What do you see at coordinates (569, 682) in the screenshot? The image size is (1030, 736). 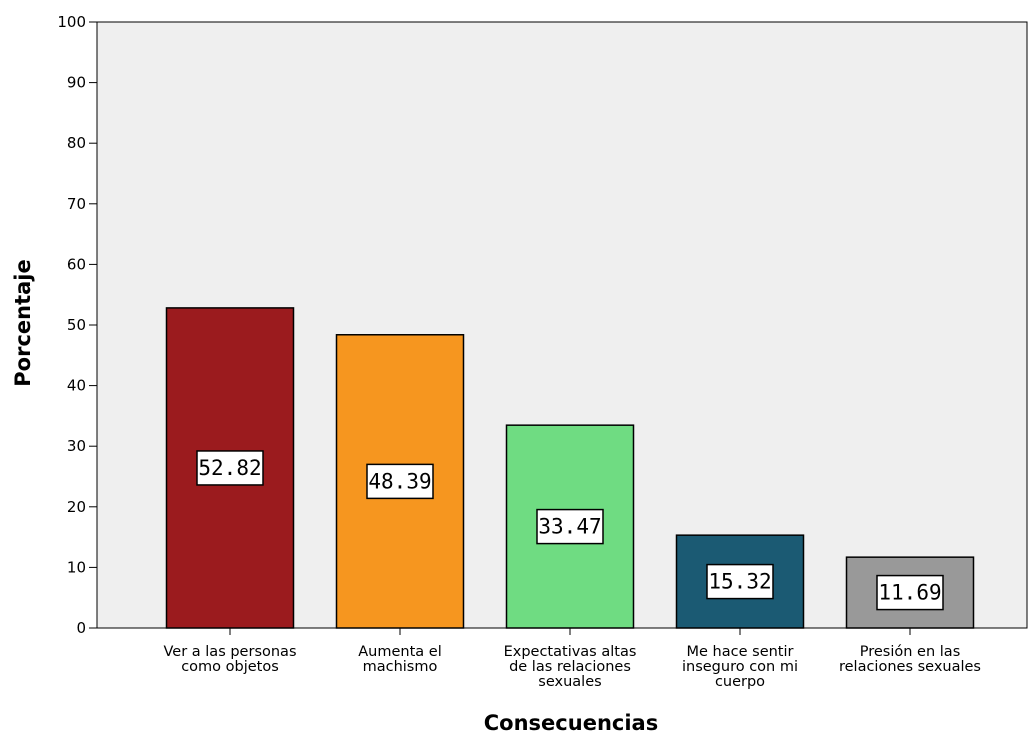 I see `x-tick-label-line: sexuales` at bounding box center [569, 682].